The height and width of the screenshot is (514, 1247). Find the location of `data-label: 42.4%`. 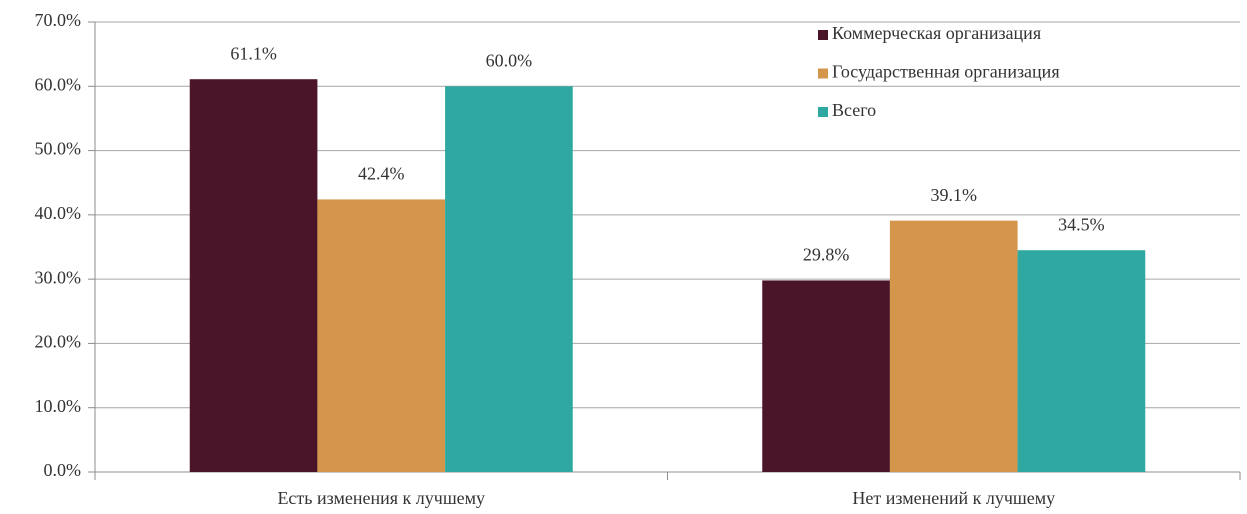

data-label: 42.4% is located at coordinates (381, 174).